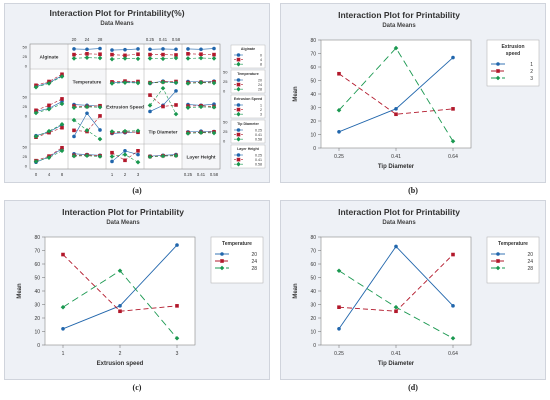 The height and width of the screenshot is (400, 550). Describe the element at coordinates (313, 135) in the screenshot. I see `y-tick-label: 10` at that location.